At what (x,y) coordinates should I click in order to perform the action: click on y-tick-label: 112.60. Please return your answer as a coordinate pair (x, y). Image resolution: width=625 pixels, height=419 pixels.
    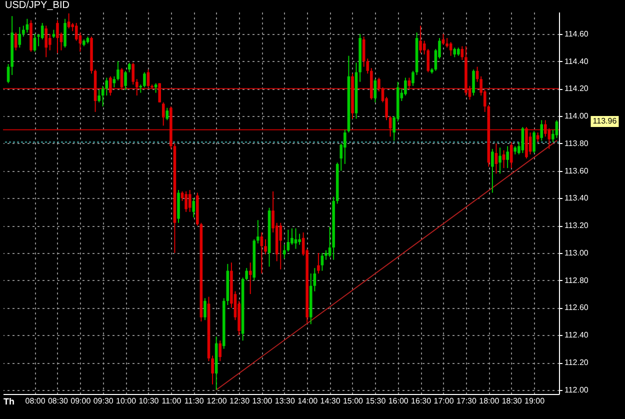
    Looking at the image, I should click on (576, 307).